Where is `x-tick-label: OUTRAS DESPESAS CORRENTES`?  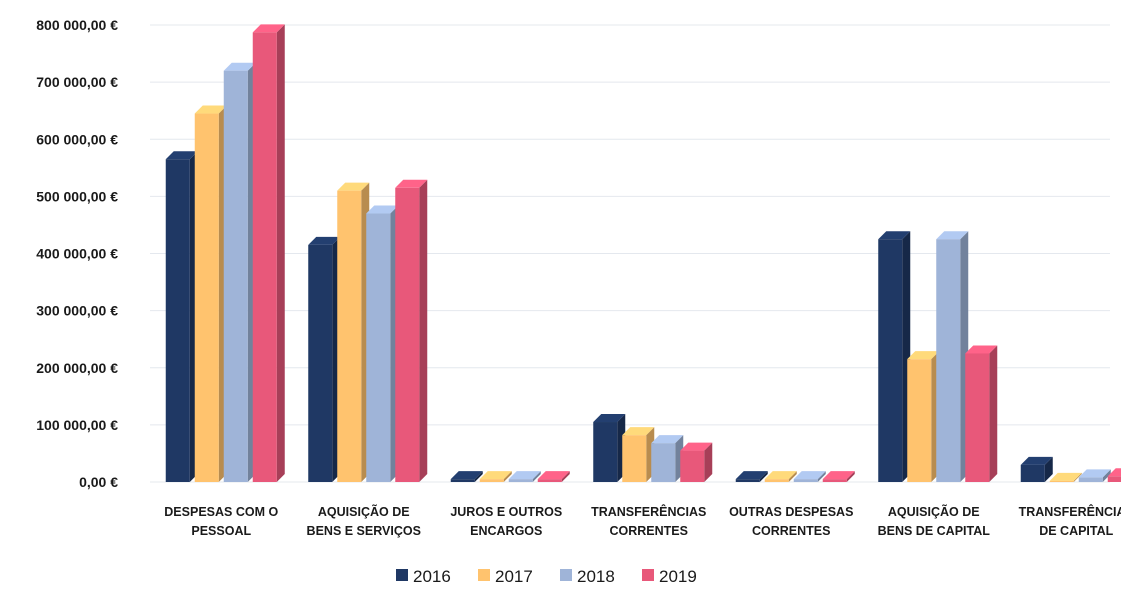
x-tick-label: OUTRAS DESPESAS CORRENTES is located at coordinates (791, 521).